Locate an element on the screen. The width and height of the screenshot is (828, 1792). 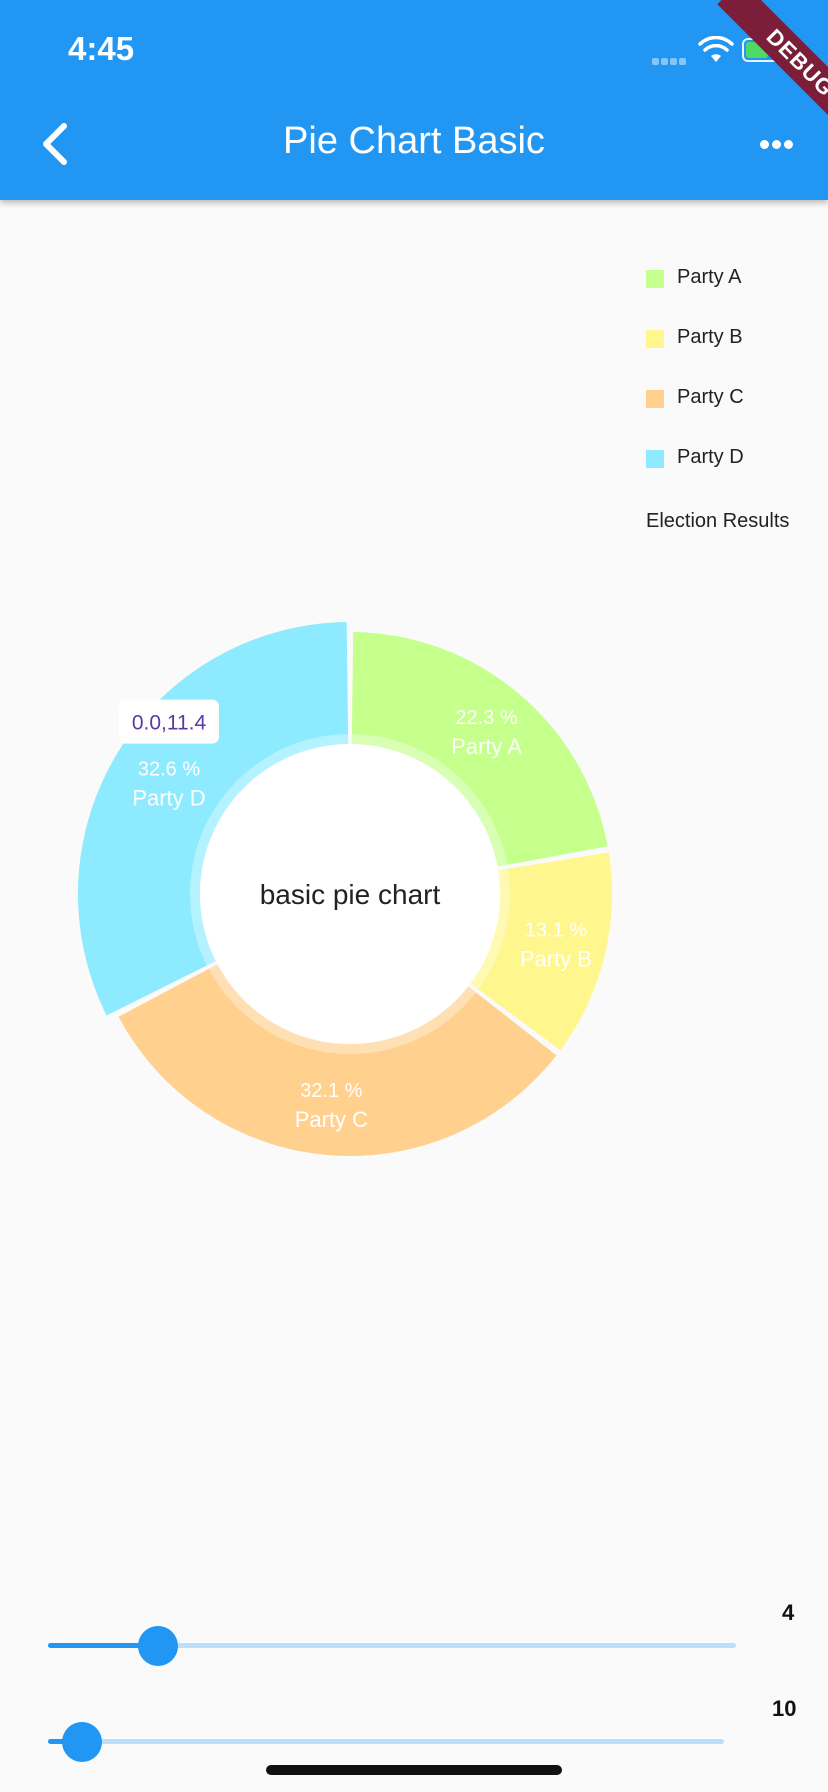
pie-slice-party-b is located at coordinates (541, 951).